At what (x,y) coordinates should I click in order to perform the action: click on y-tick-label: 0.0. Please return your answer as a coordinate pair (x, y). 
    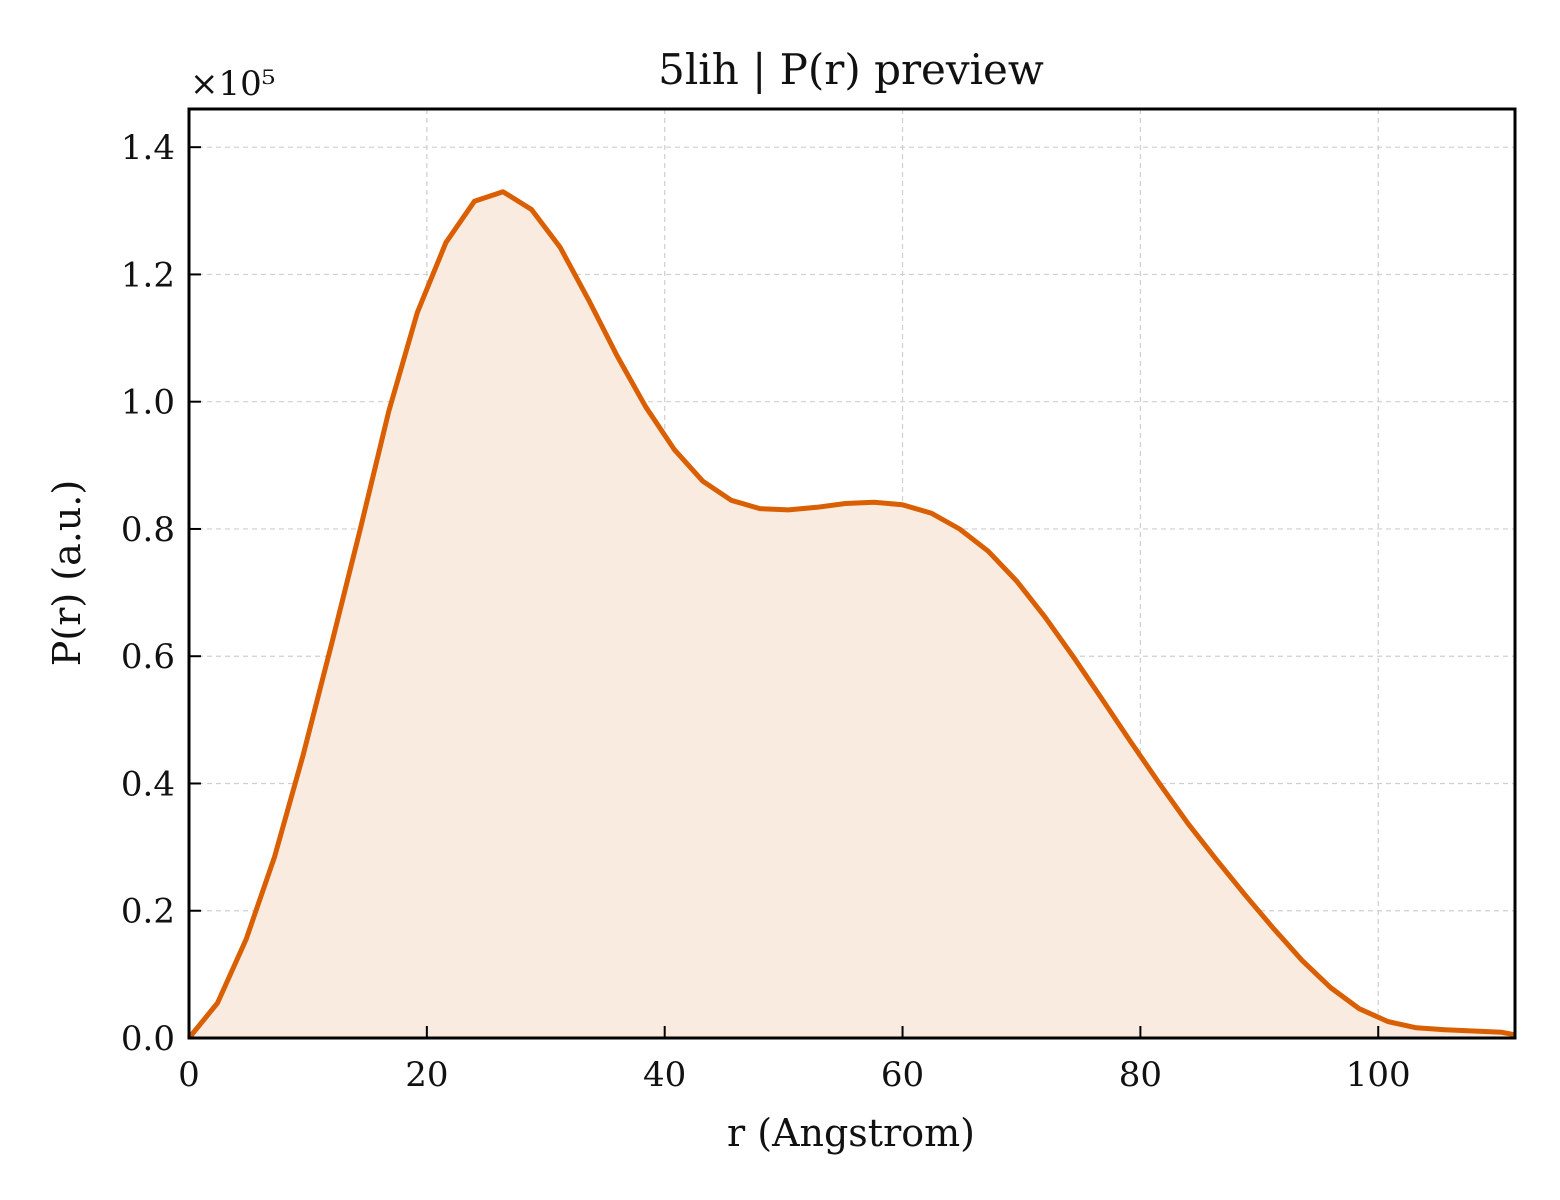
    Looking at the image, I should click on (148, 1039).